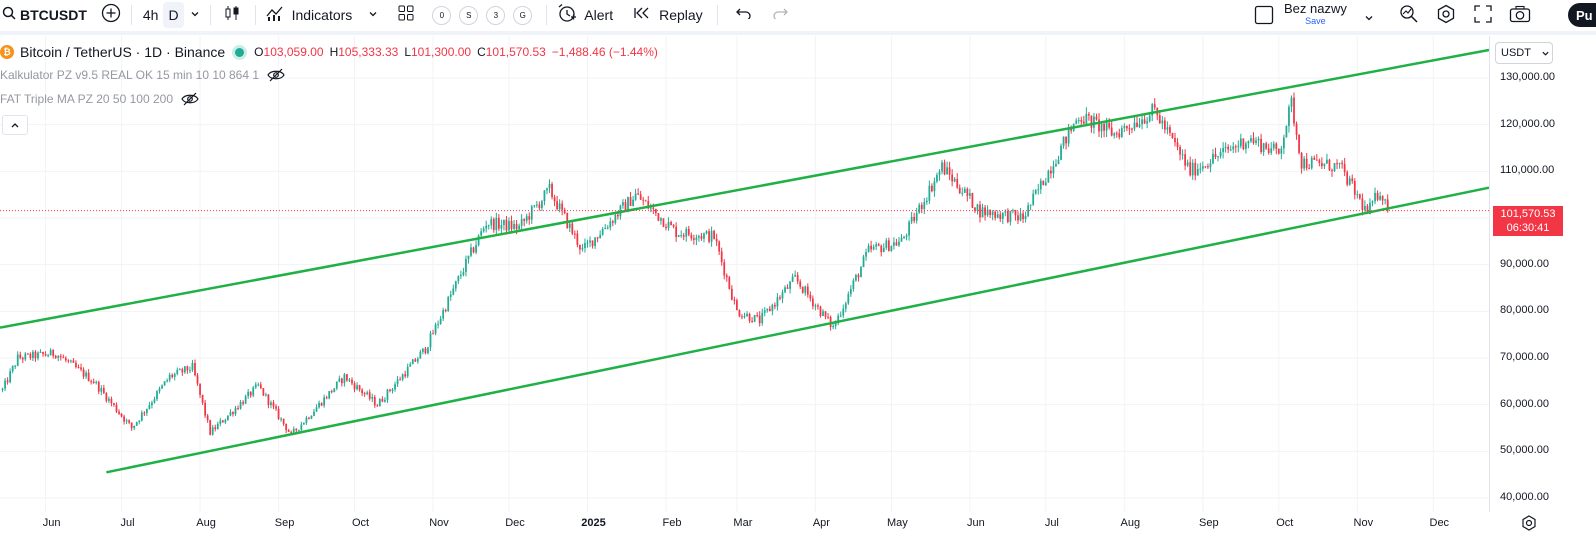 This screenshot has height=547, width=1596. Describe the element at coordinates (1529, 525) in the screenshot. I see `axis-settings-button` at that location.